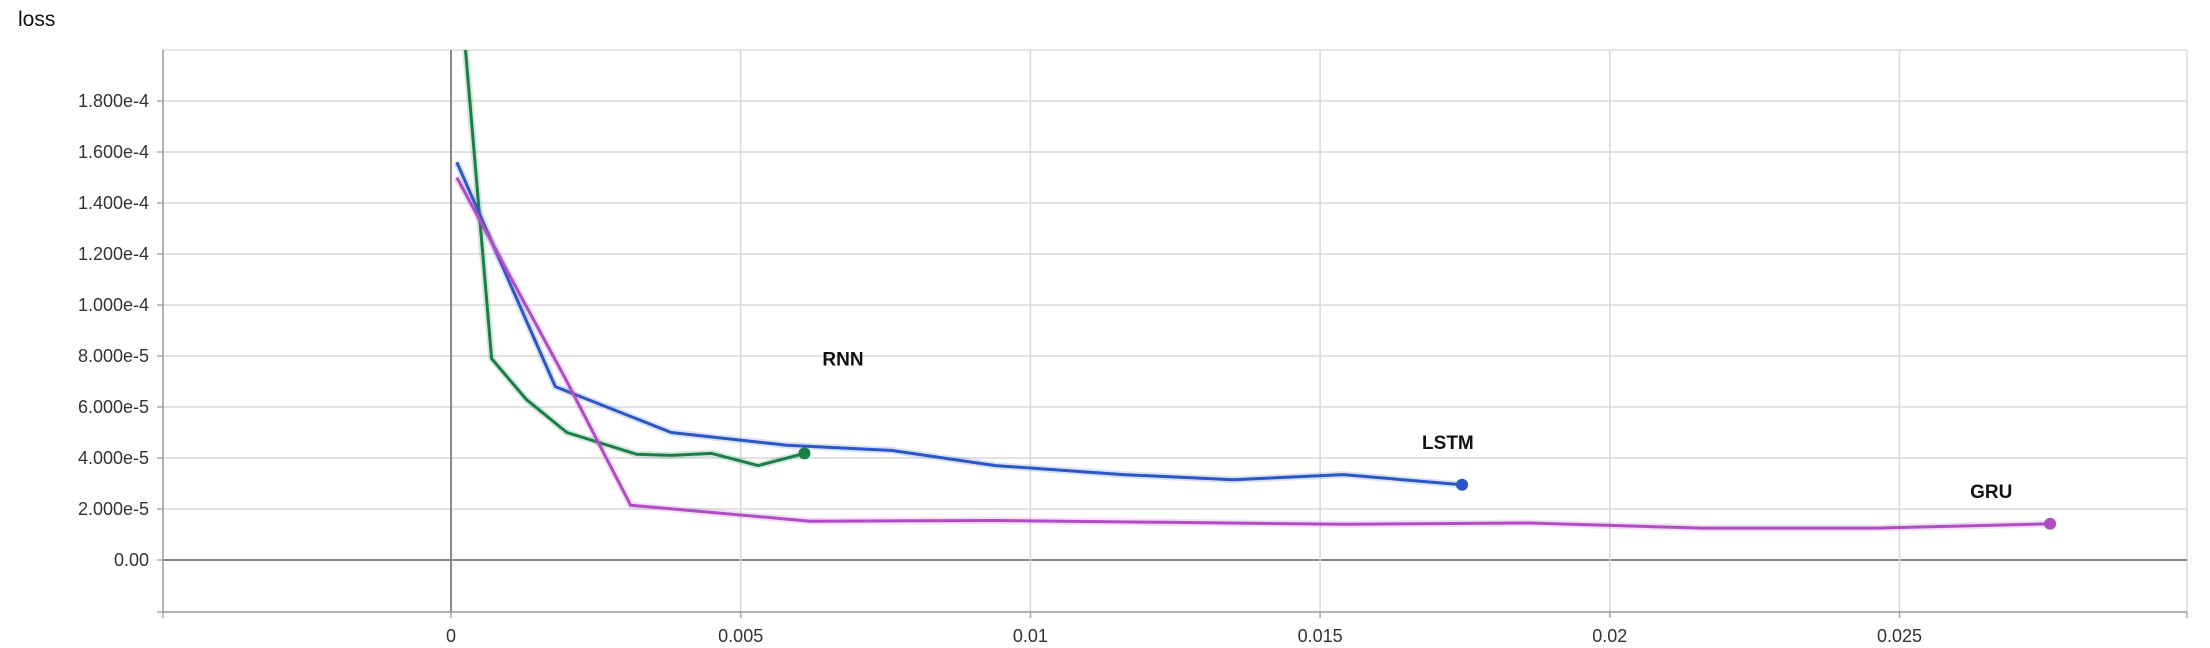 Image resolution: width=2210 pixels, height=648 pixels. Describe the element at coordinates (451, 636) in the screenshot. I see `x-tick-label: 0` at that location.